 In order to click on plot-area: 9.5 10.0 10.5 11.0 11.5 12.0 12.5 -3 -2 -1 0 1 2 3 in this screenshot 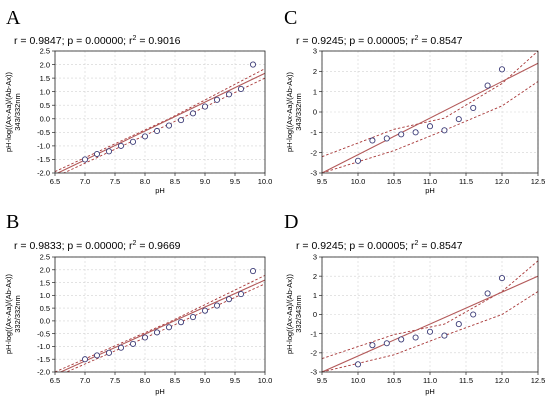, I will do `click(427, 116)`.